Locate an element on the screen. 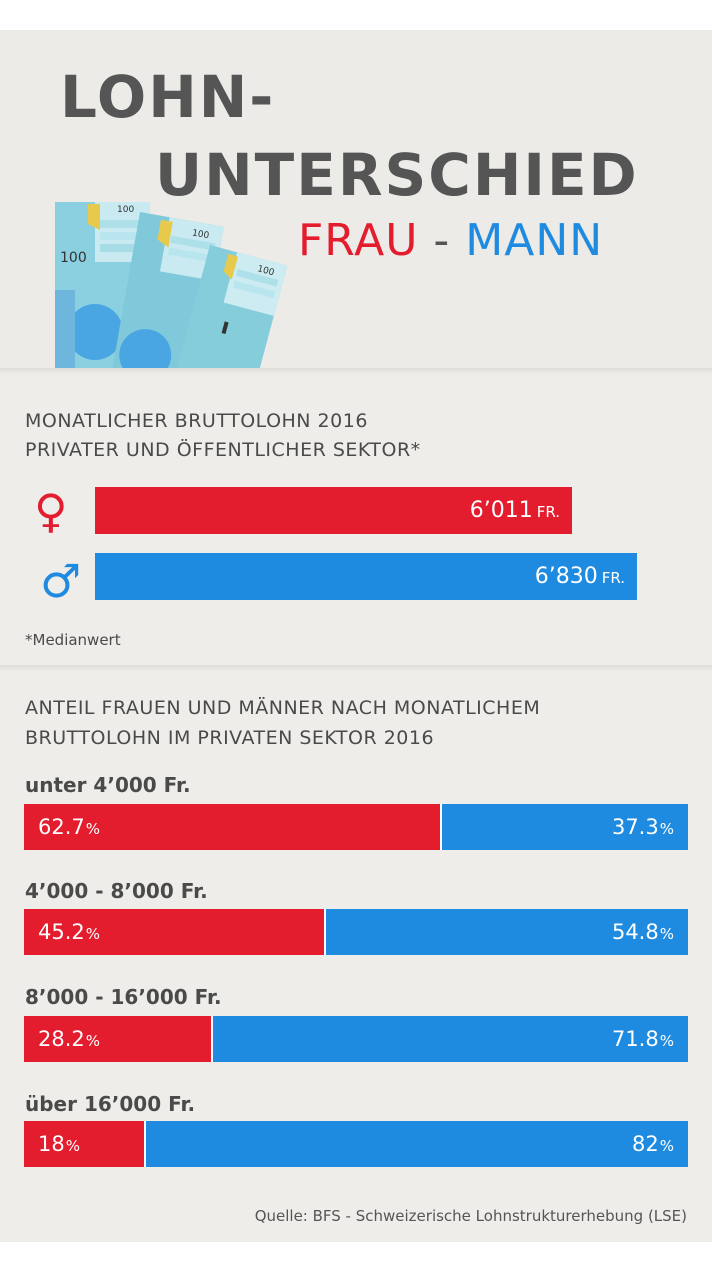 Image resolution: width=712 pixels, height=1271 pixels. share-label-male: 71.8% is located at coordinates (643, 1040).